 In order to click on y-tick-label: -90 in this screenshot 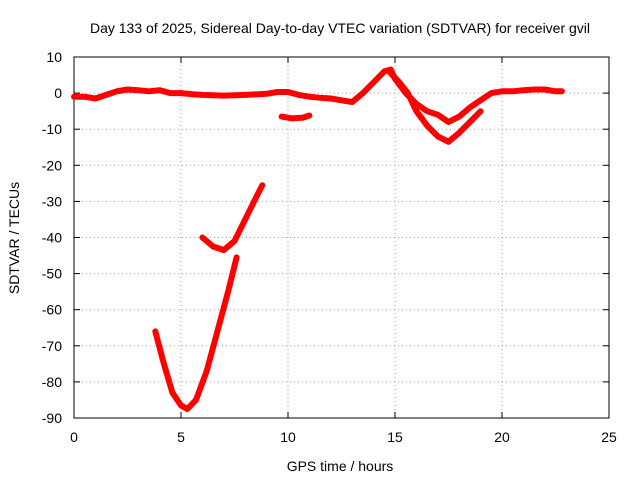, I will do `click(52, 418)`.